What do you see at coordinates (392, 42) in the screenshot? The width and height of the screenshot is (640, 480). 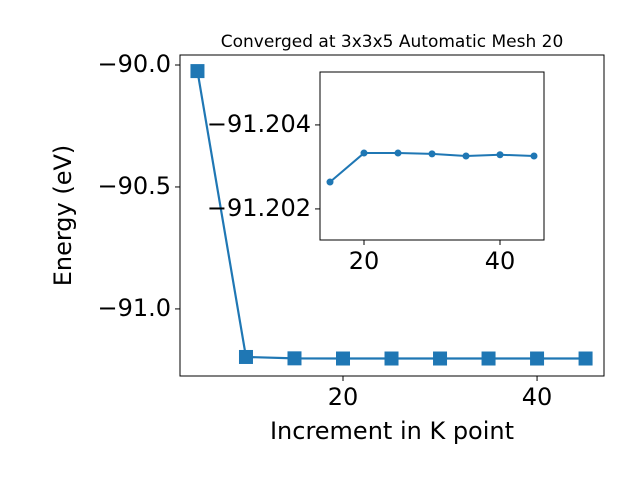 I see `chart-title: Converged at 3x3x5 Automatic Mesh 20` at bounding box center [392, 42].